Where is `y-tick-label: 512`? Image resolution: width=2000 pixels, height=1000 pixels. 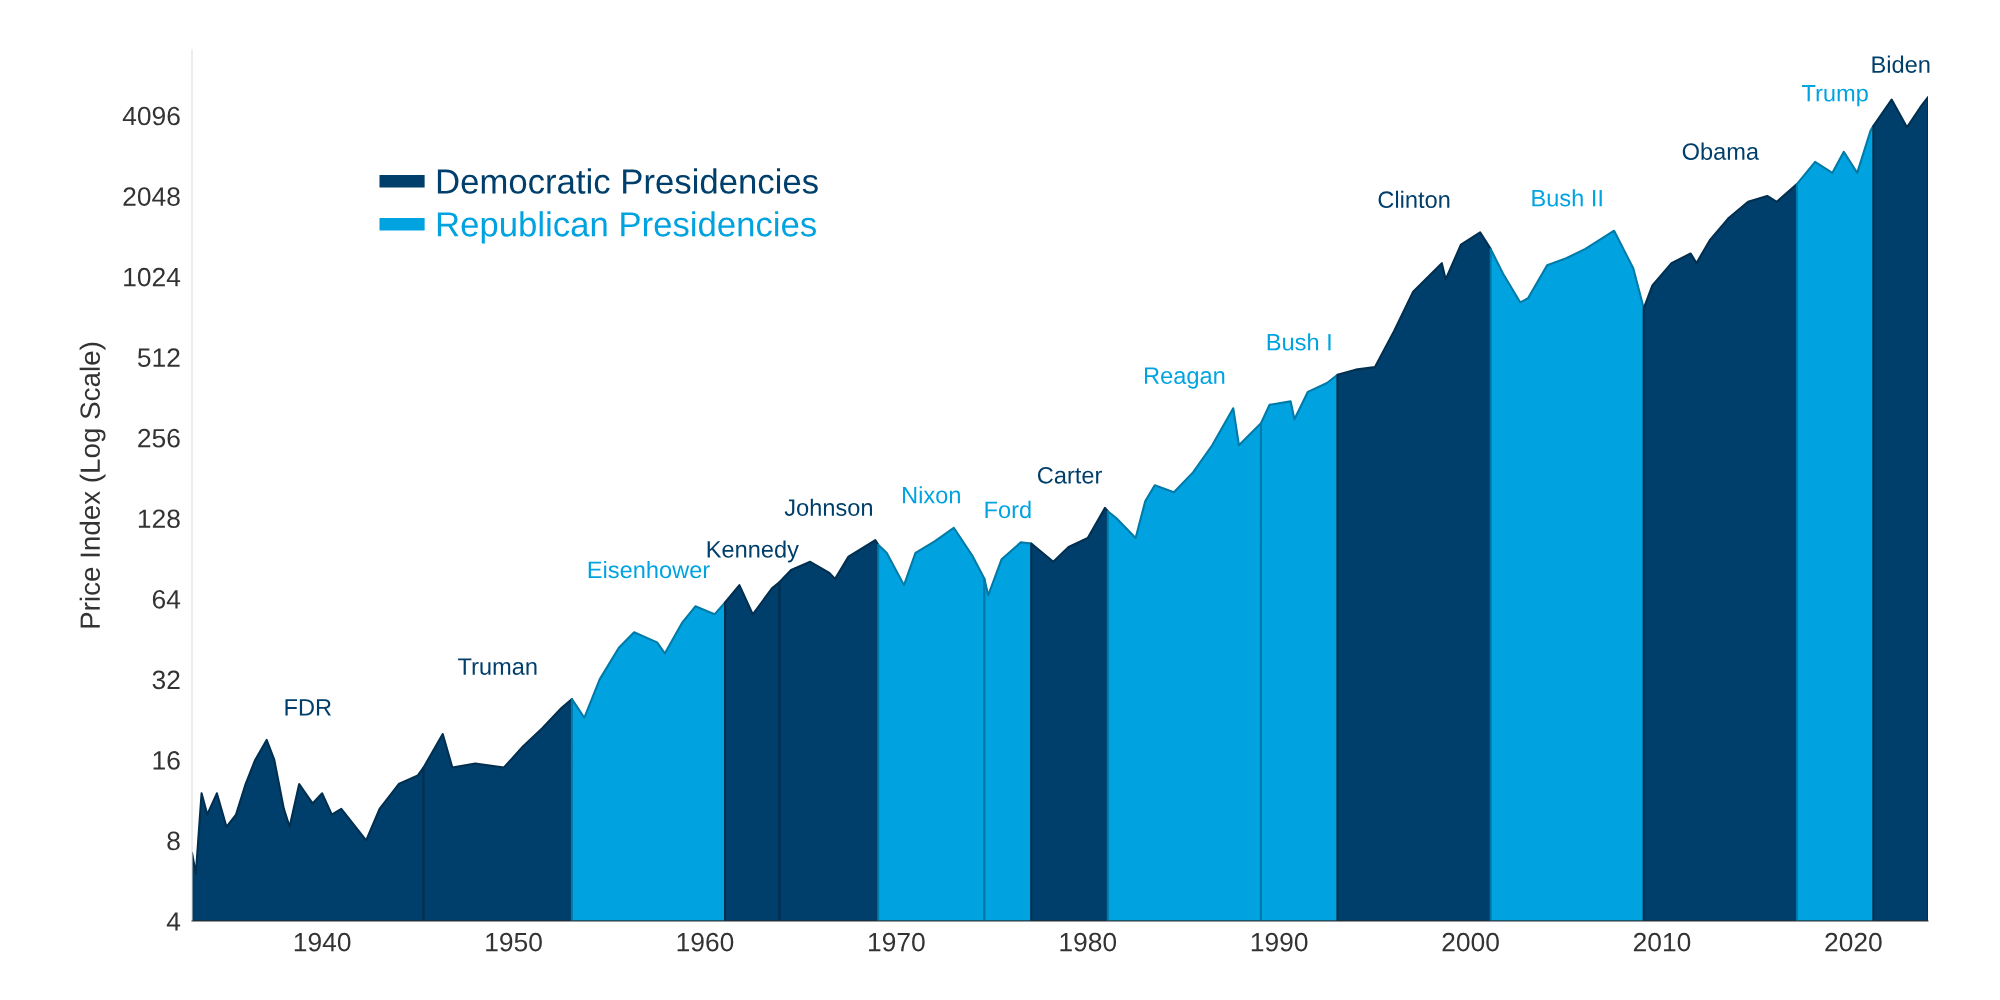 y-tick-label: 512 is located at coordinates (158, 357).